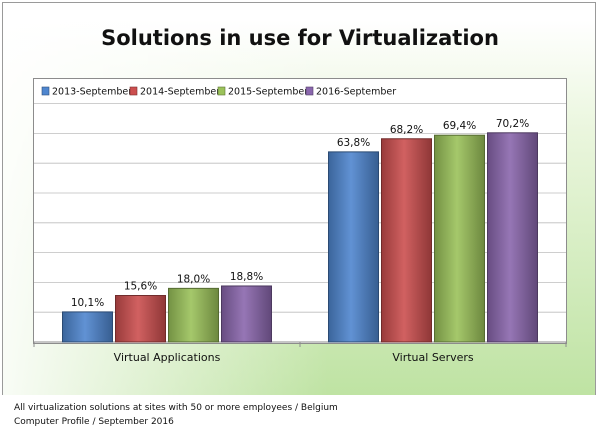  Describe the element at coordinates (268, 92) in the screenshot. I see `legend-label: 2015-September` at that location.